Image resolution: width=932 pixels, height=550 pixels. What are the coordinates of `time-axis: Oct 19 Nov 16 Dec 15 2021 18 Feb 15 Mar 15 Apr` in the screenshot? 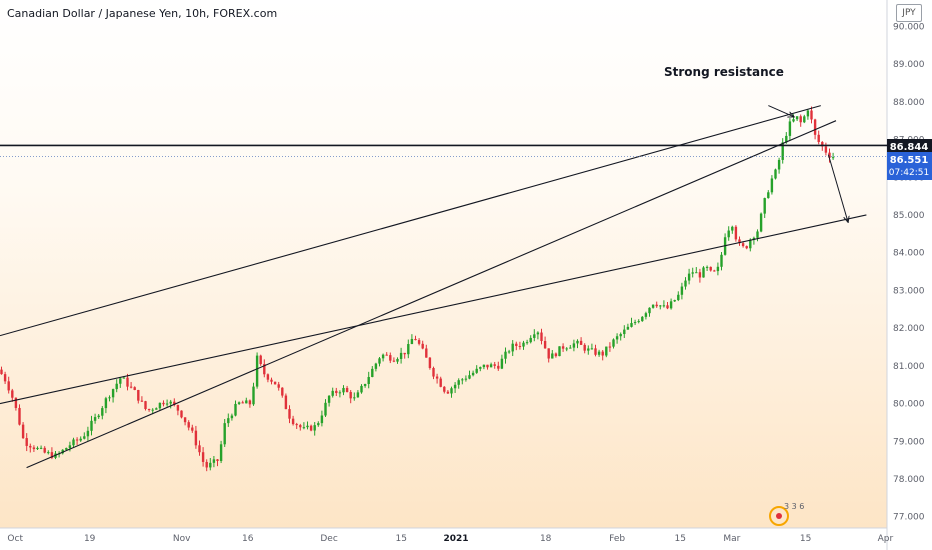 It's located at (450, 539).